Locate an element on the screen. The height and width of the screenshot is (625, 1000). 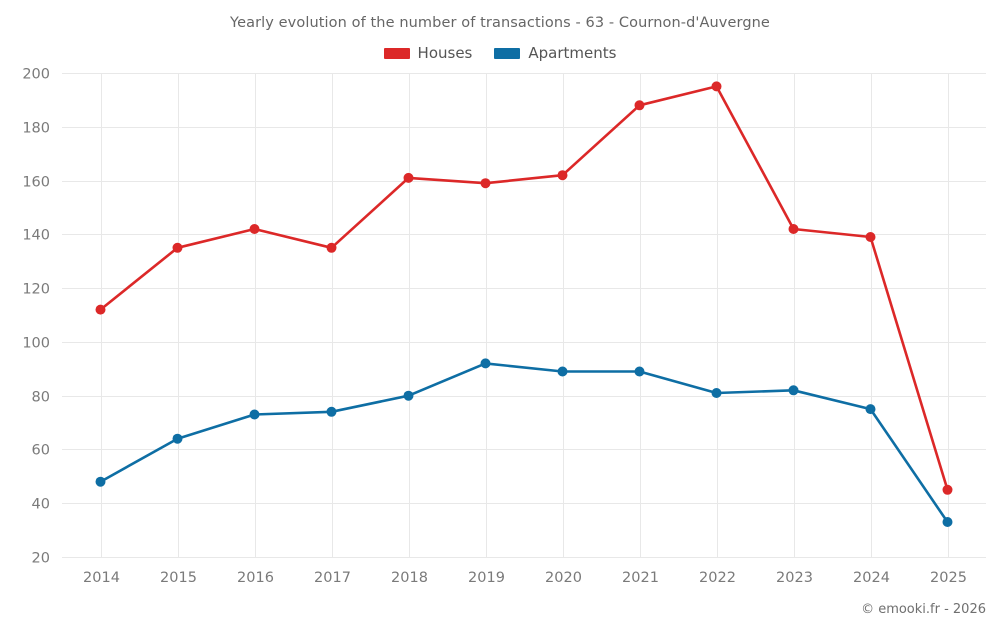
x-axis-tick-label: 2014 is located at coordinates (101, 578).